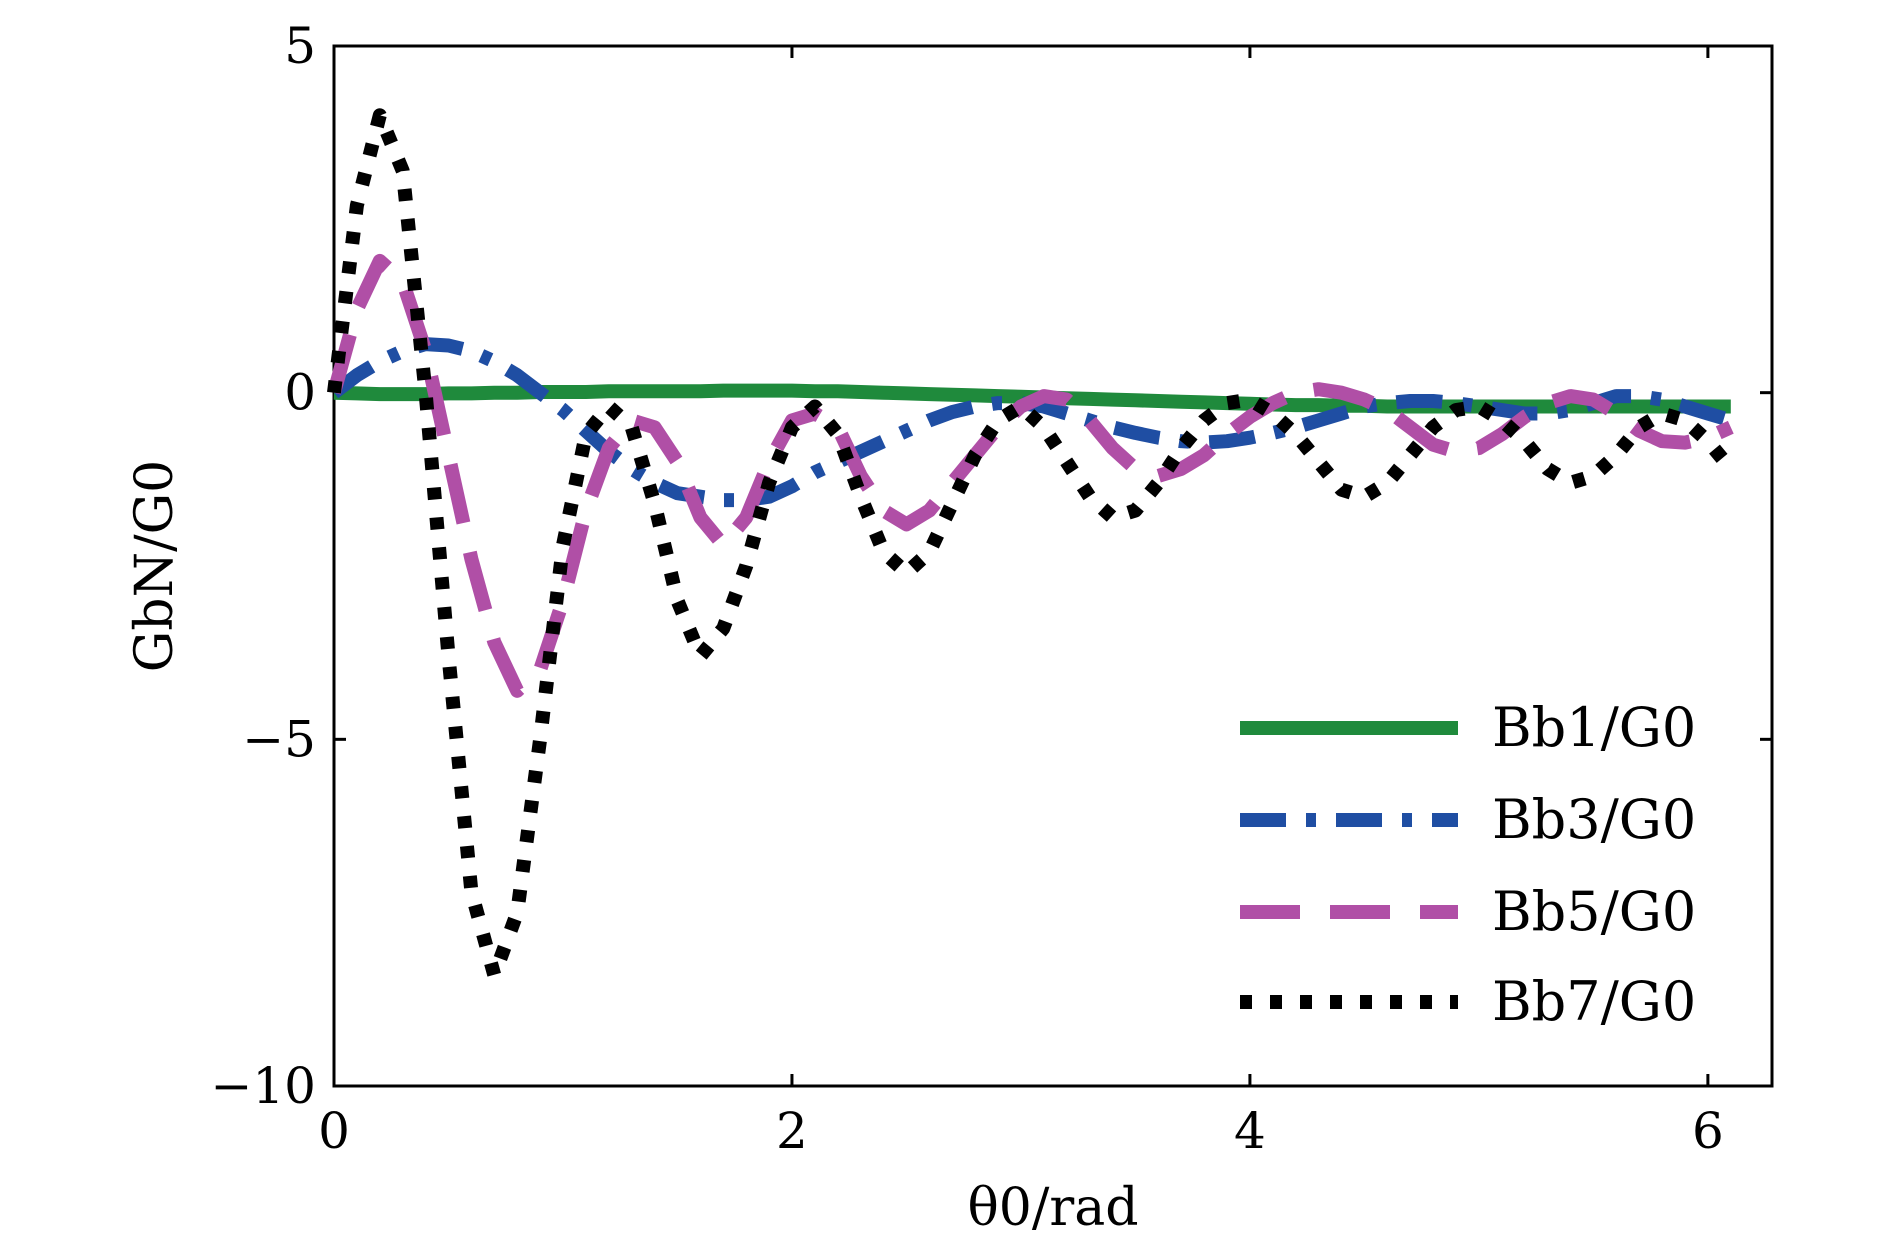 This screenshot has height=1252, width=1890. What do you see at coordinates (1468, 864) in the screenshot?
I see `legend: Bb1/G0 Bb3/G0 Bb5/G0 Bb7/G0` at bounding box center [1468, 864].